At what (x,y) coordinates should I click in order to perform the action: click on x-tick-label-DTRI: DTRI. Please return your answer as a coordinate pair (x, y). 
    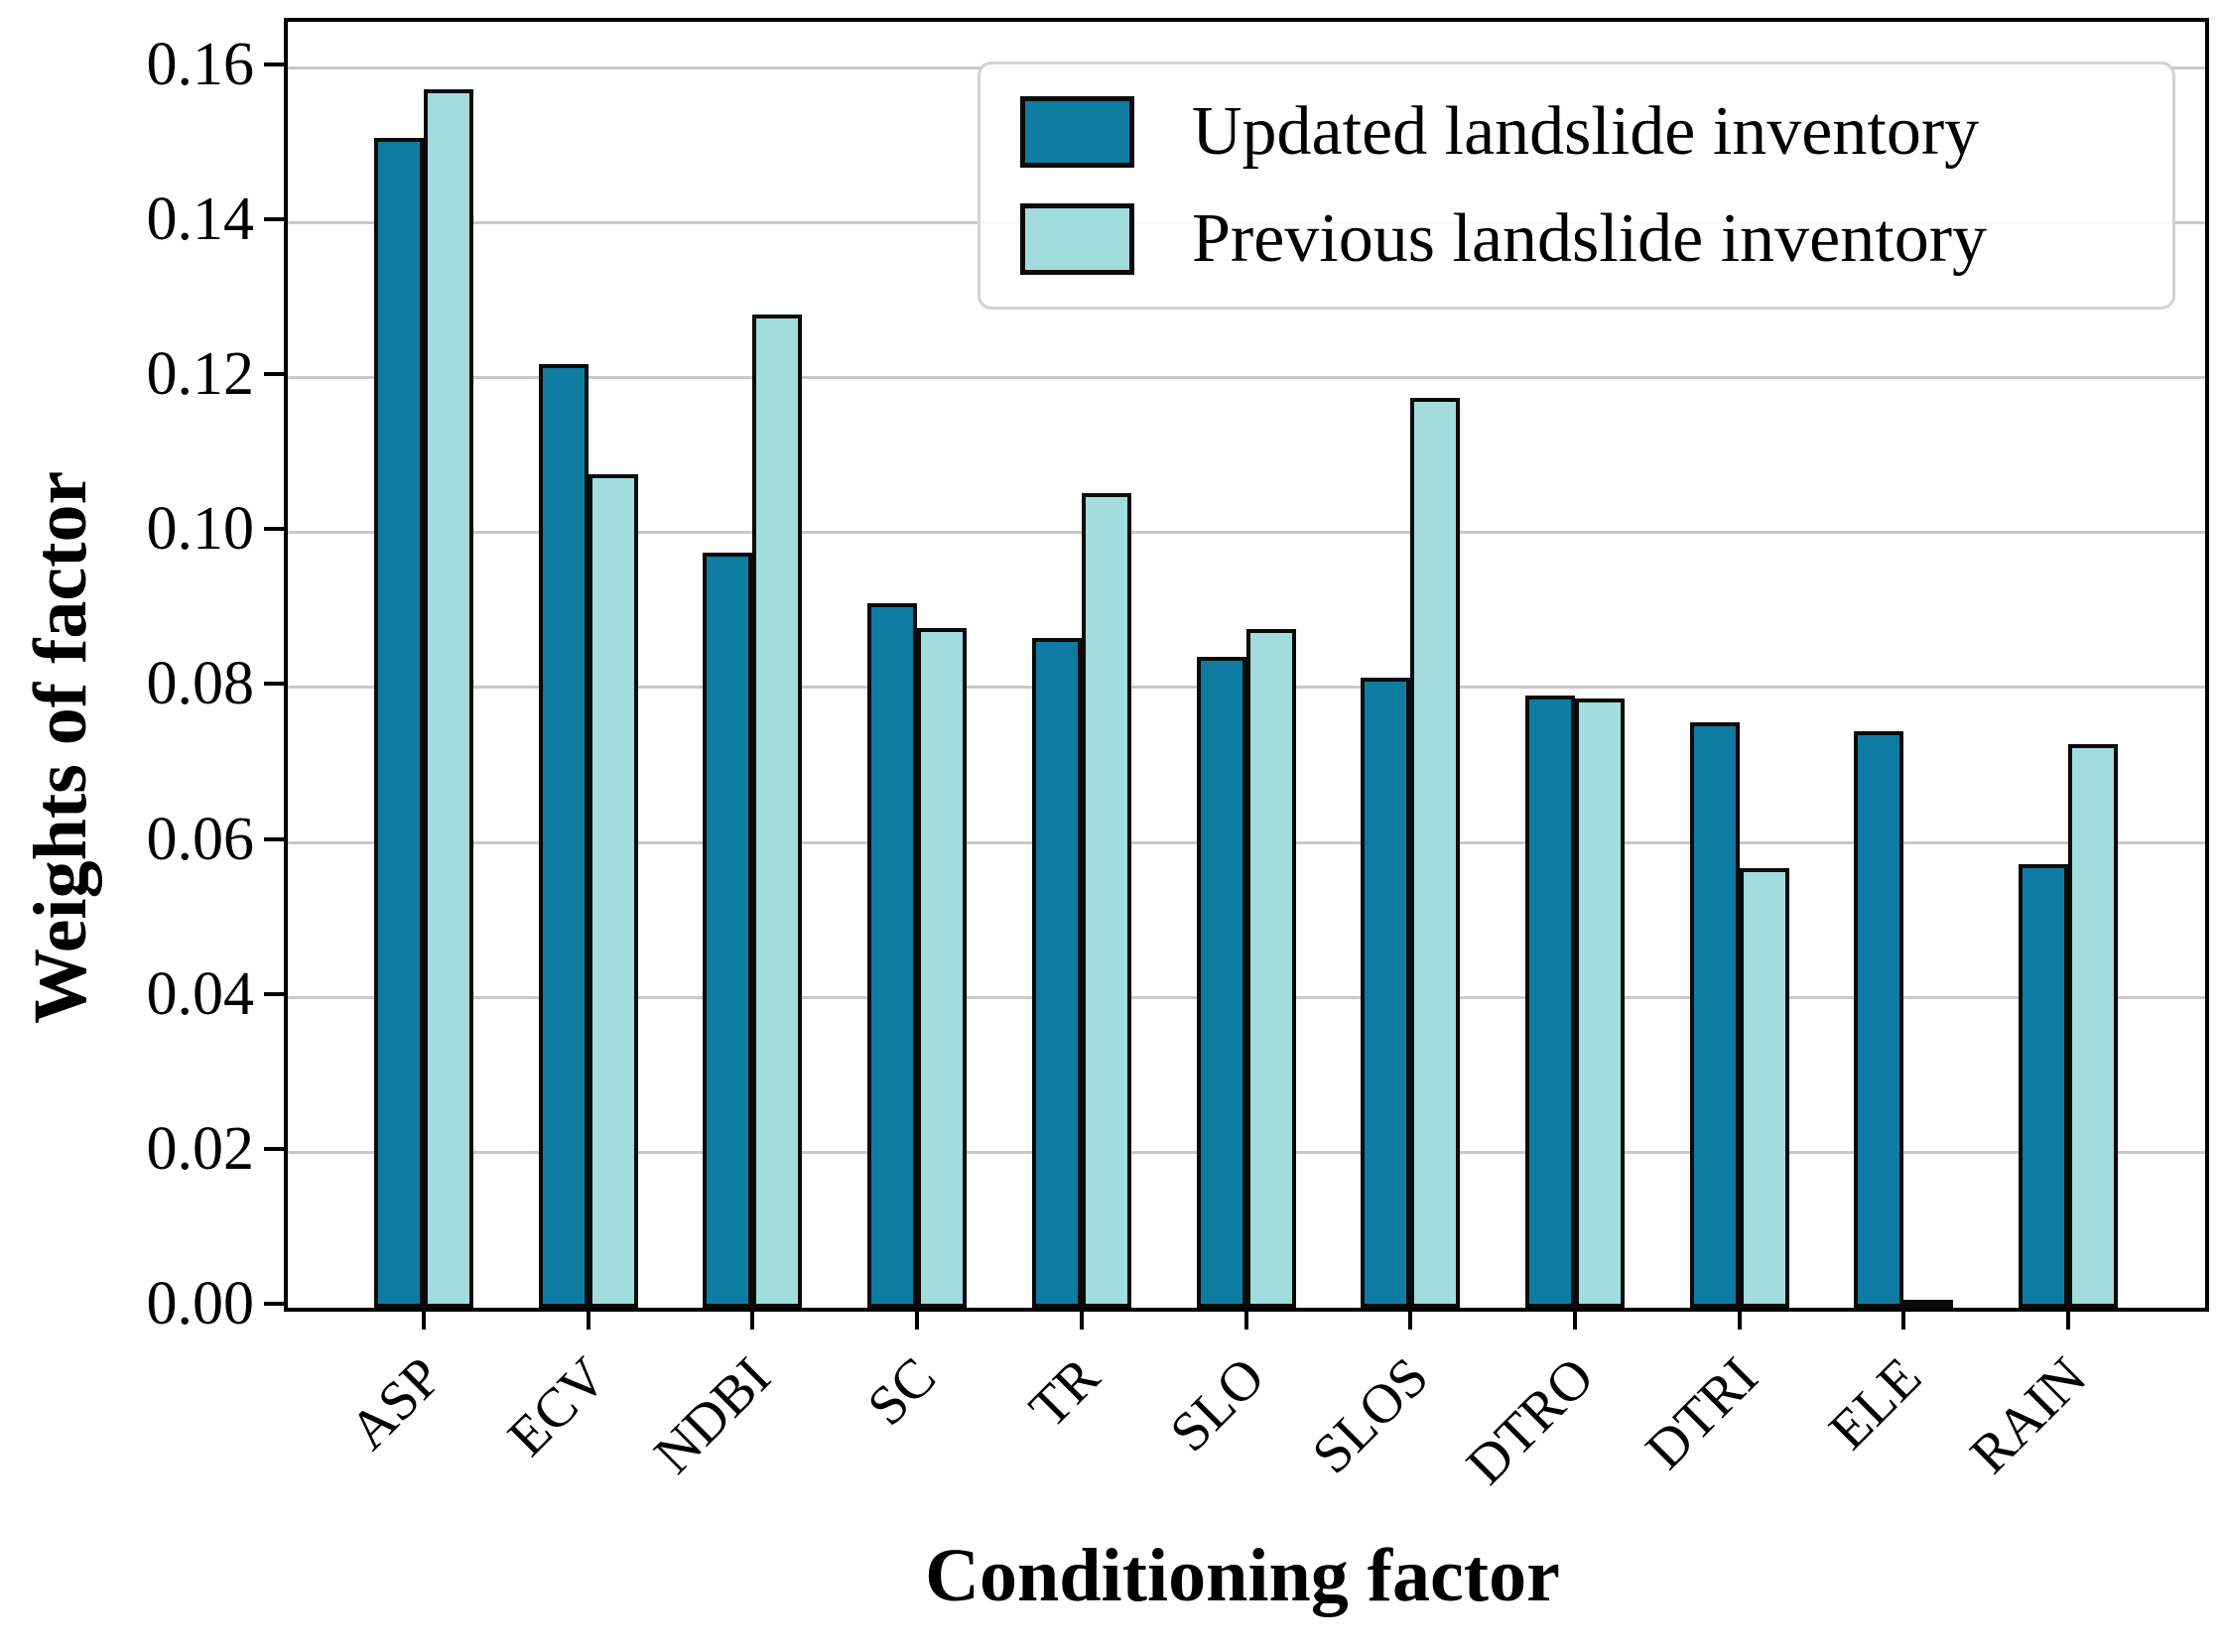
    Looking at the image, I should click on (1702, 1413).